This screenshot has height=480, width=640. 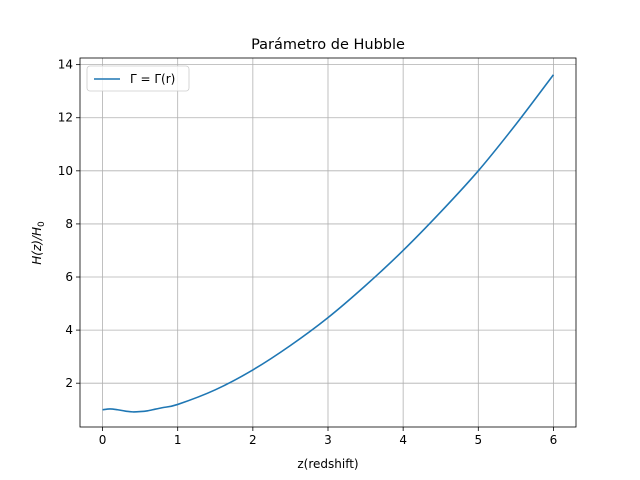 What do you see at coordinates (253, 440) in the screenshot?
I see `x-tick-label: 2` at bounding box center [253, 440].